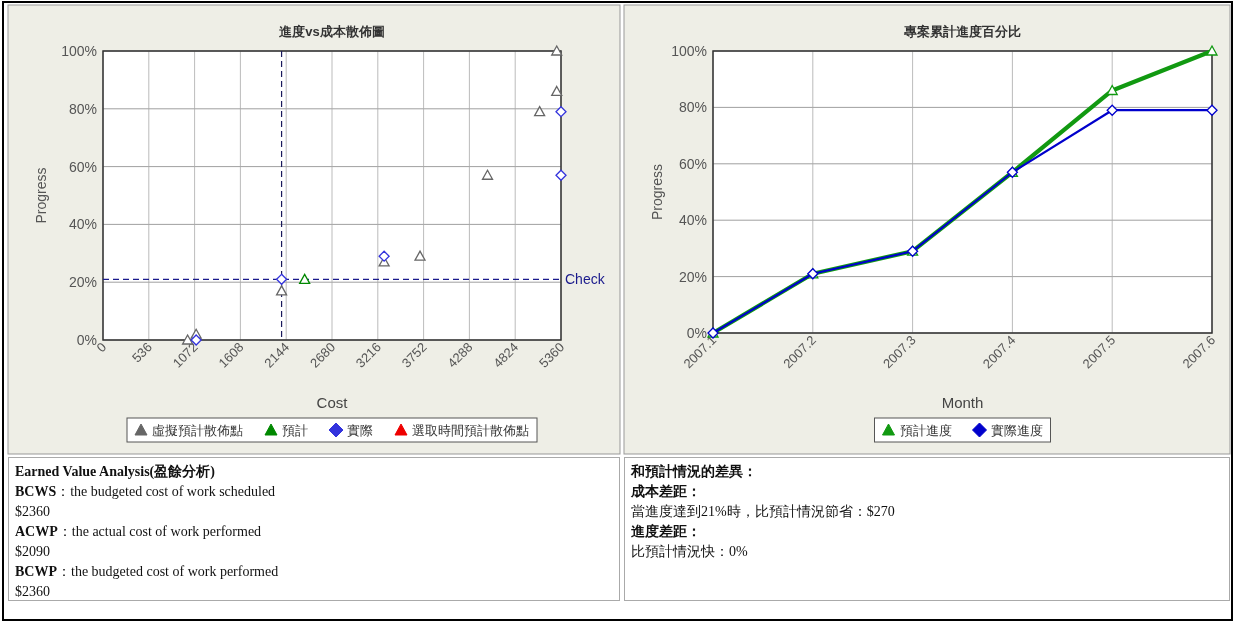  I want to click on legend-label: 預計, so click(295, 430).